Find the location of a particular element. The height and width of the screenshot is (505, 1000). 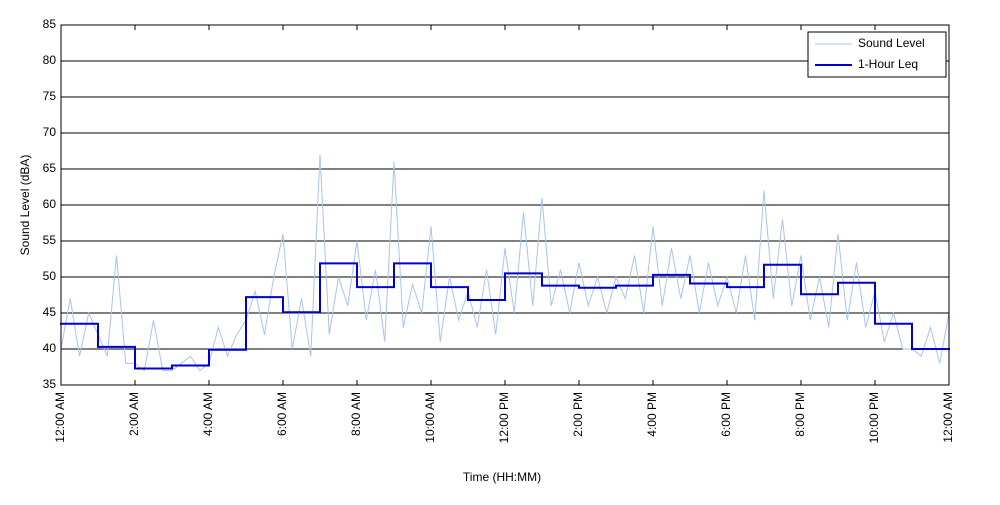

legend-label: Sound Level is located at coordinates (891, 43).